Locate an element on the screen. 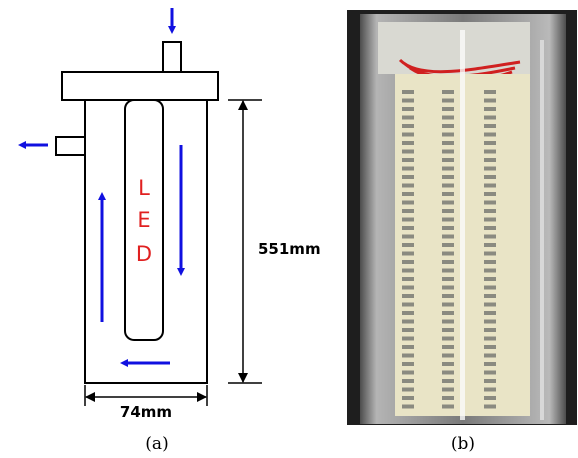  top-nozzle is located at coordinates (172, 57).